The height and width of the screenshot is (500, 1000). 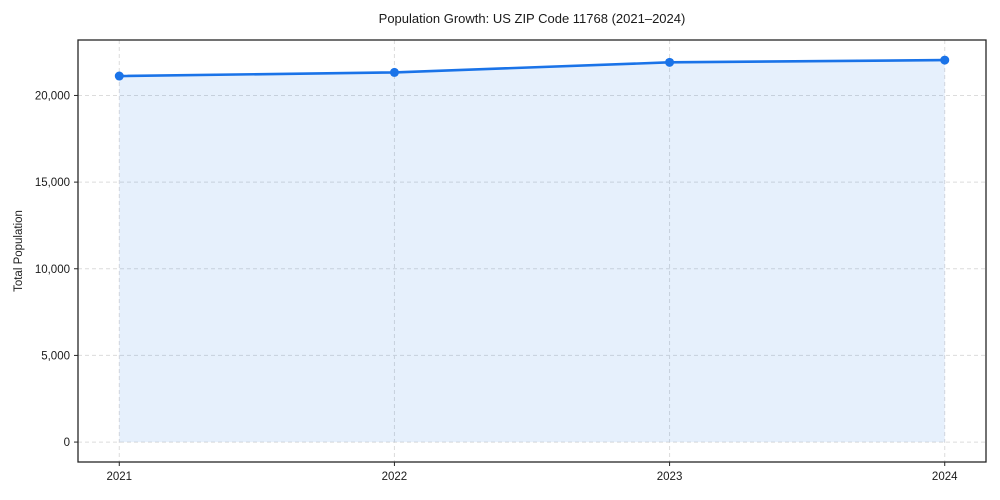 What do you see at coordinates (532, 68) in the screenshot?
I see `population-line` at bounding box center [532, 68].